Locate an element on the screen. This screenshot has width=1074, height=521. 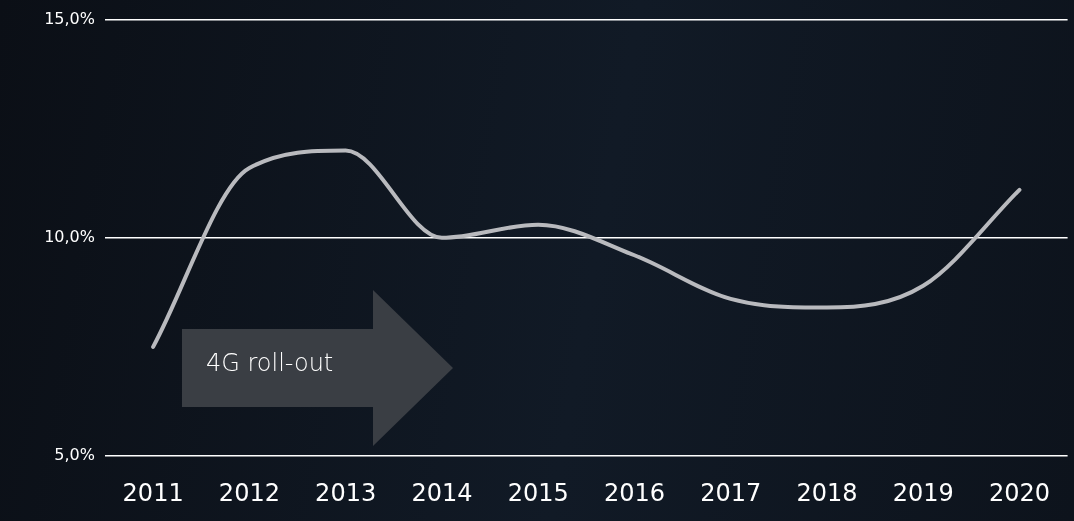
x-tick-label: 2011 is located at coordinates (153, 492).